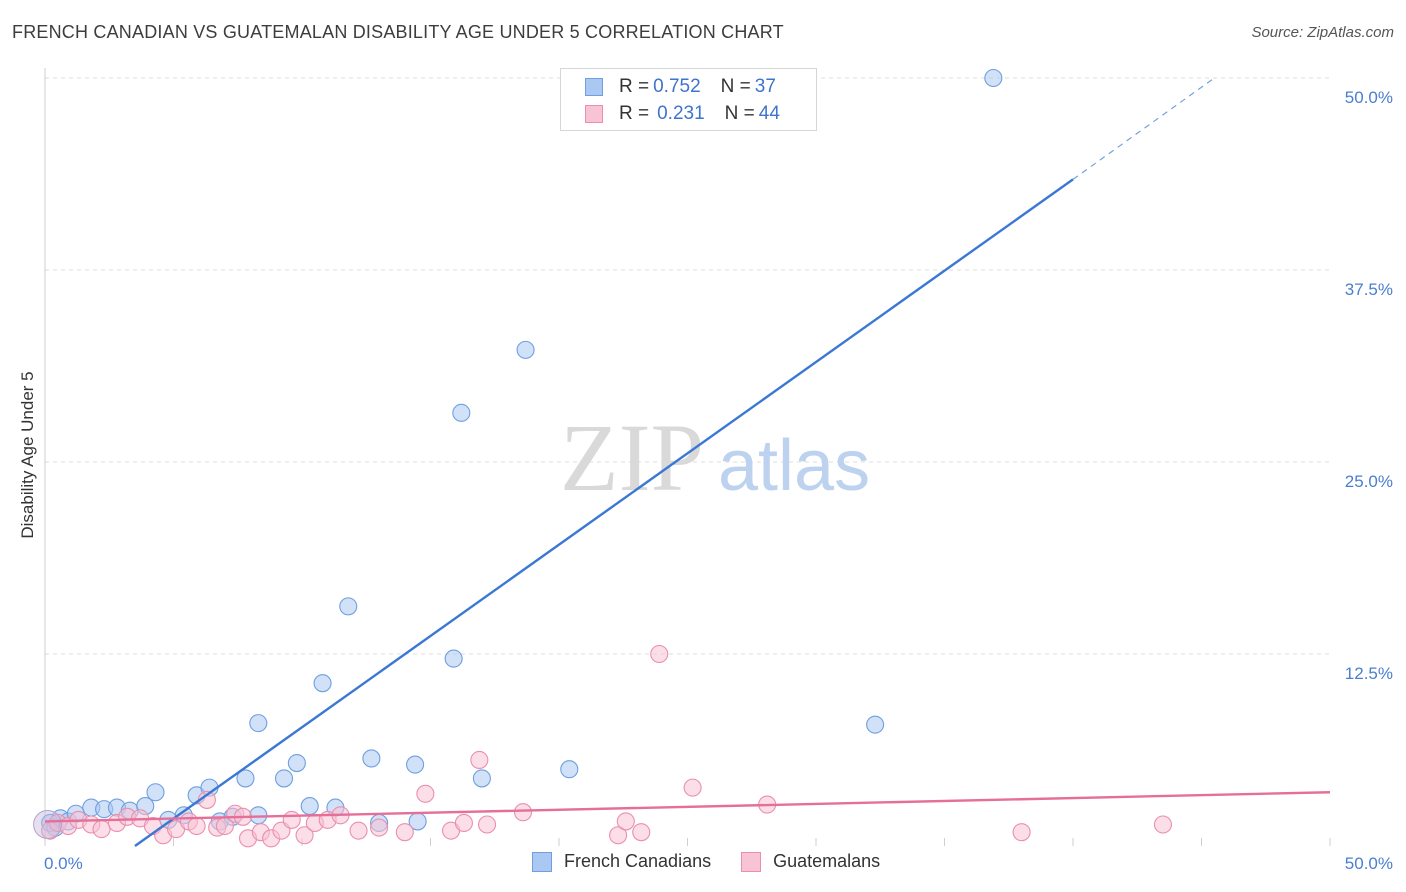 This screenshot has width=1406, height=892. I want to click on legend-row-french-canadians: R = 0.752 N = 37, so click(680, 87).